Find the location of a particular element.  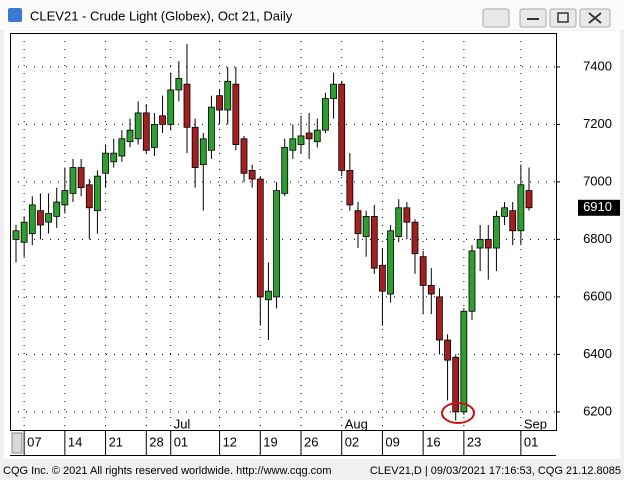

x-tick-label: 02 is located at coordinates (352, 441).